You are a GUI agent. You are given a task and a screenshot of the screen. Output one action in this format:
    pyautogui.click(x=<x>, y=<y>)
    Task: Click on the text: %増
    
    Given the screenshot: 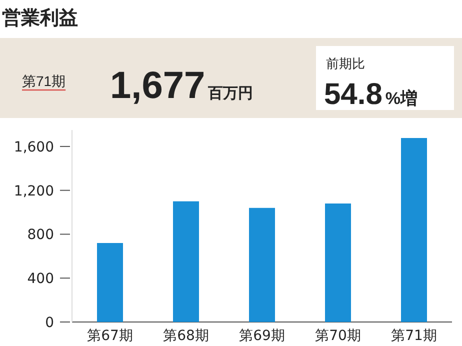 What is the action you would take?
    pyautogui.click(x=401, y=98)
    